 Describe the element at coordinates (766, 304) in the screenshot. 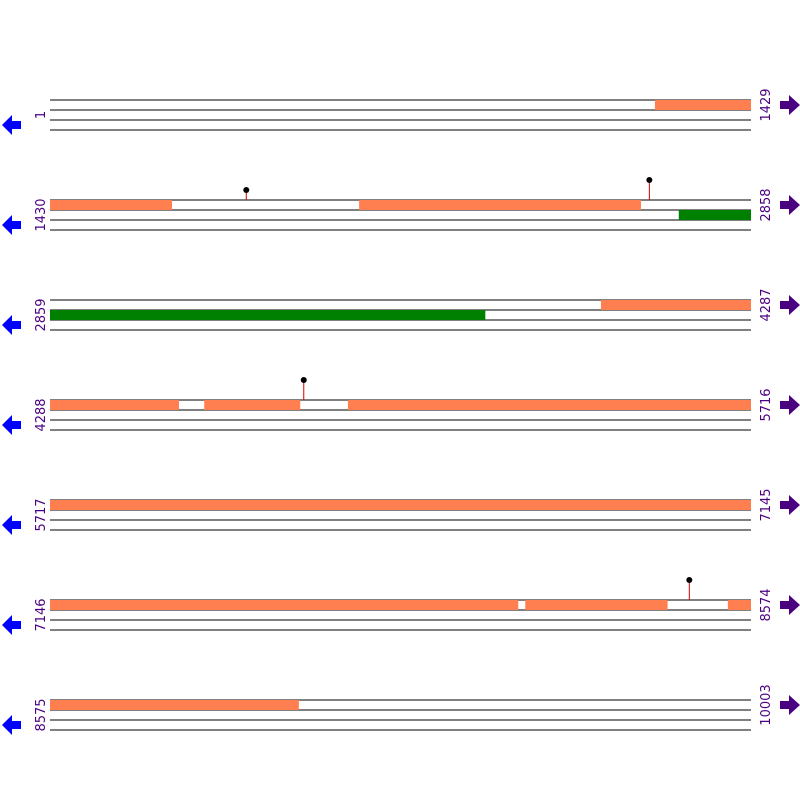

I see `end-coordinate: 4287` at that location.